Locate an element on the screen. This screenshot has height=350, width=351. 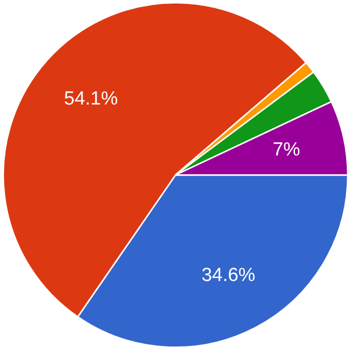
data-label: 7% is located at coordinates (286, 149).